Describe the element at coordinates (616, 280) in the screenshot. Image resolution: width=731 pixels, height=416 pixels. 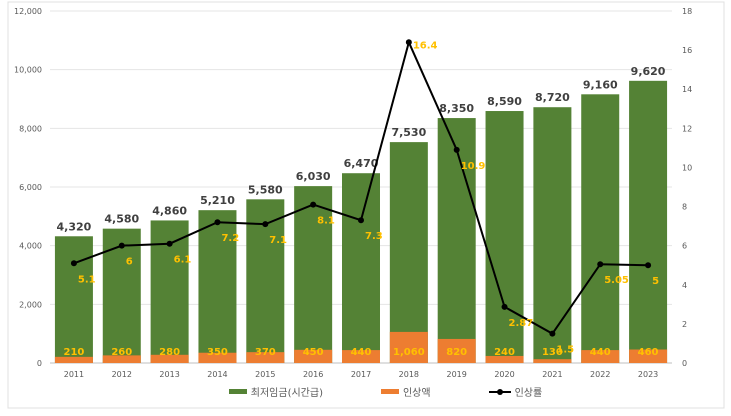
I see `rate-data-label: 5.05` at that location.